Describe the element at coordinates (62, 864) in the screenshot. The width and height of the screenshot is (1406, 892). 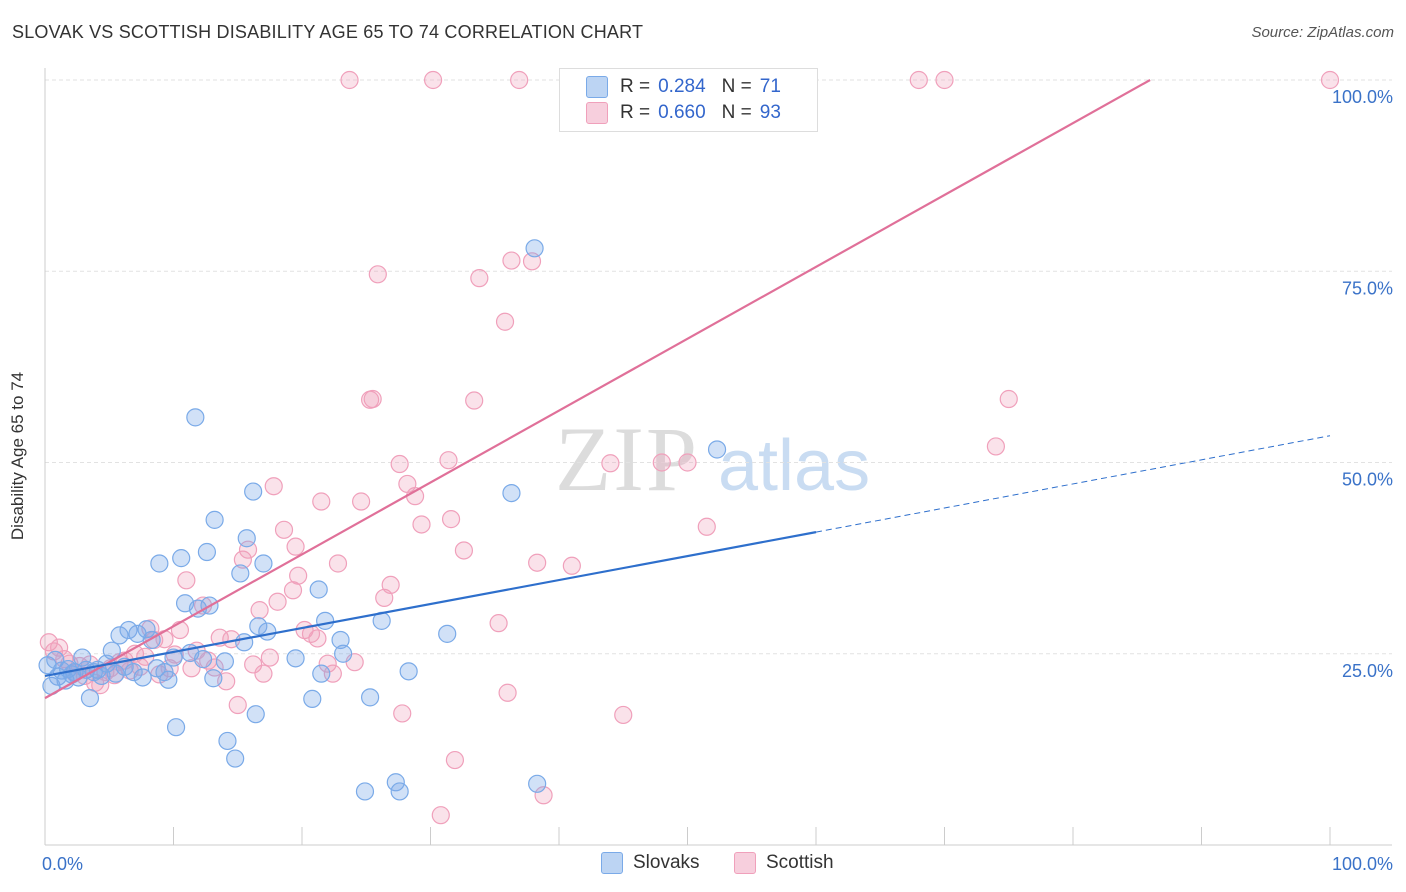
I see `x-tick-label: 0.0%` at that location.